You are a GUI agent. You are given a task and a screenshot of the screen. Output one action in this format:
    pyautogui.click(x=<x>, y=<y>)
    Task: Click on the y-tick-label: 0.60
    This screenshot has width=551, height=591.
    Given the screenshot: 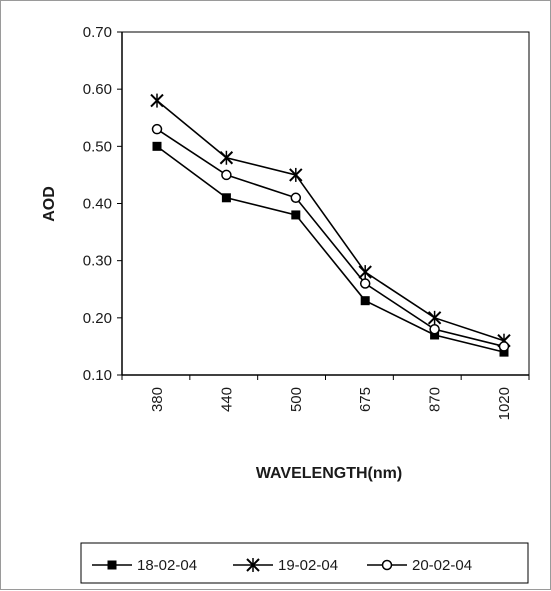 What is the action you would take?
    pyautogui.click(x=97, y=89)
    